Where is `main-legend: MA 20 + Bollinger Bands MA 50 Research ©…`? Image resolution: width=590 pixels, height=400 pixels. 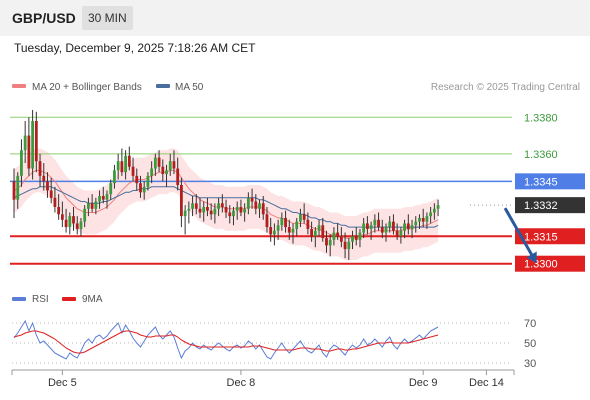 main-legend: MA 20 + Bollinger Bands MA 50 Research ©… is located at coordinates (296, 87).